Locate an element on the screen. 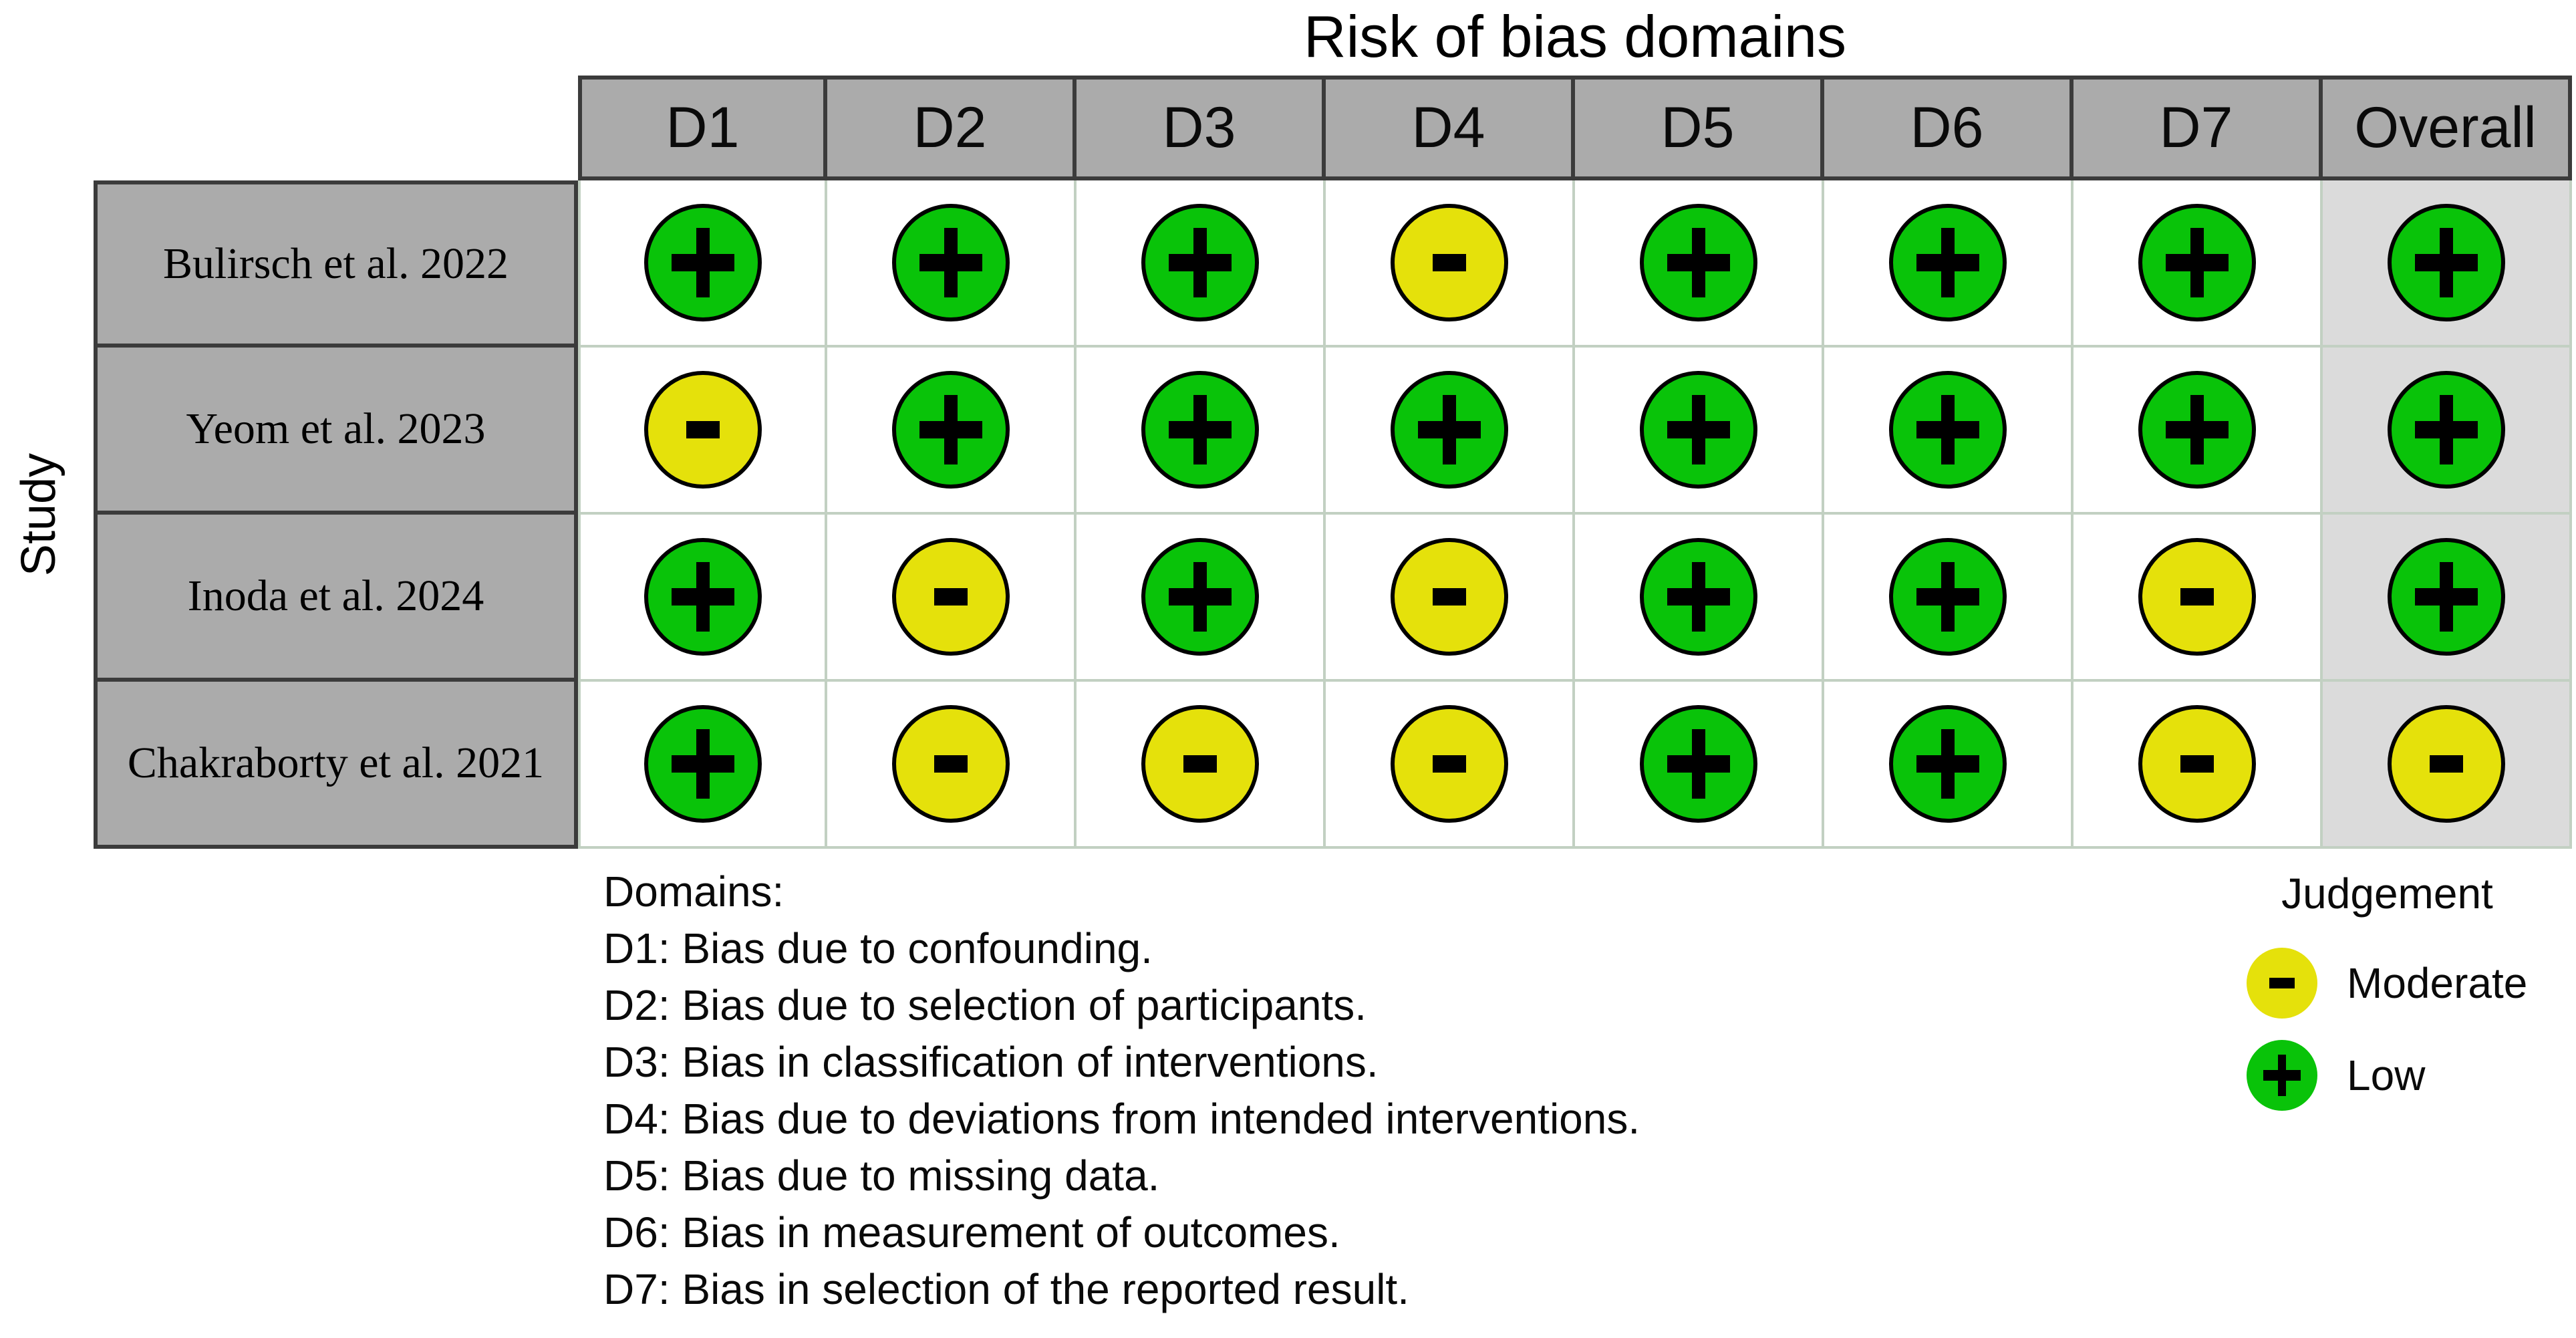 Image resolution: width=2576 pixels, height=1338 pixels. cell-bulirsch-d3 is located at coordinates (1201, 264).